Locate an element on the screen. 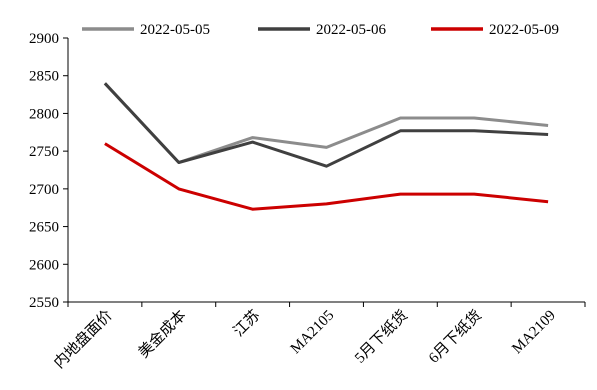 The height and width of the screenshot is (390, 597). y-tick-label: 2600 is located at coordinates (44, 265).